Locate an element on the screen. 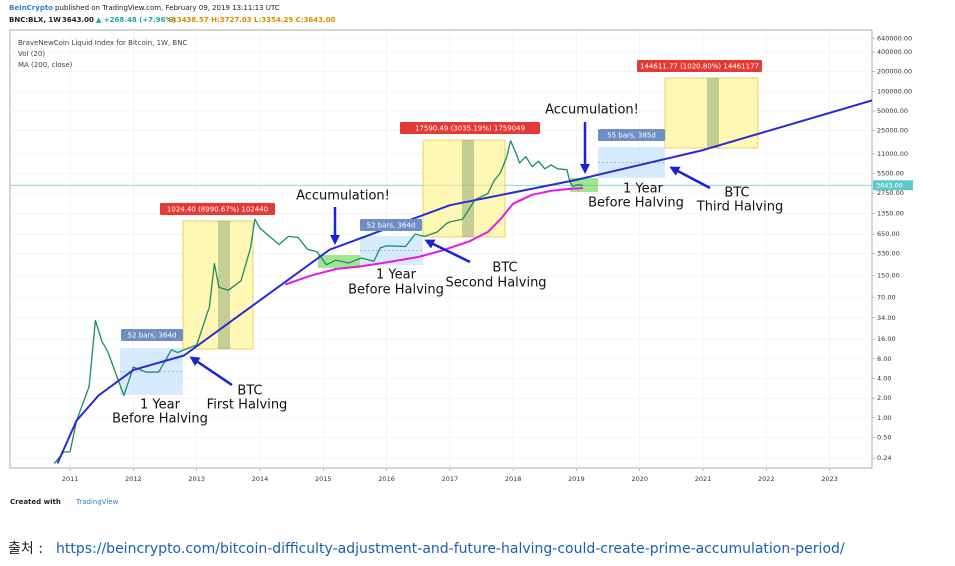 This screenshot has width=955, height=566. y-tick-label: 11000.00 is located at coordinates (892, 154).